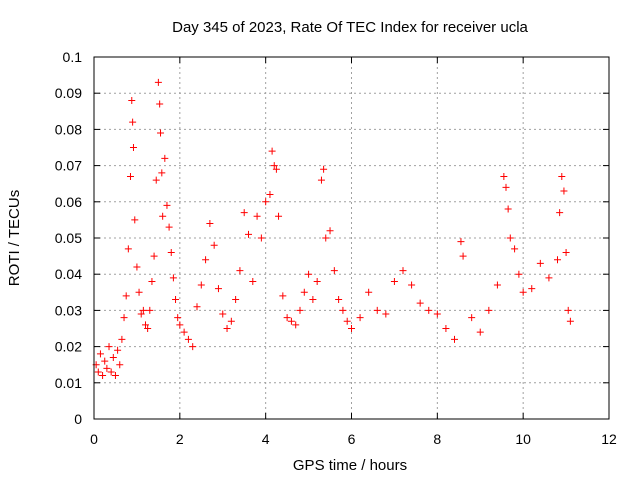 The width and height of the screenshot is (640, 480). I want to click on x-tick-label: 12, so click(609, 439).